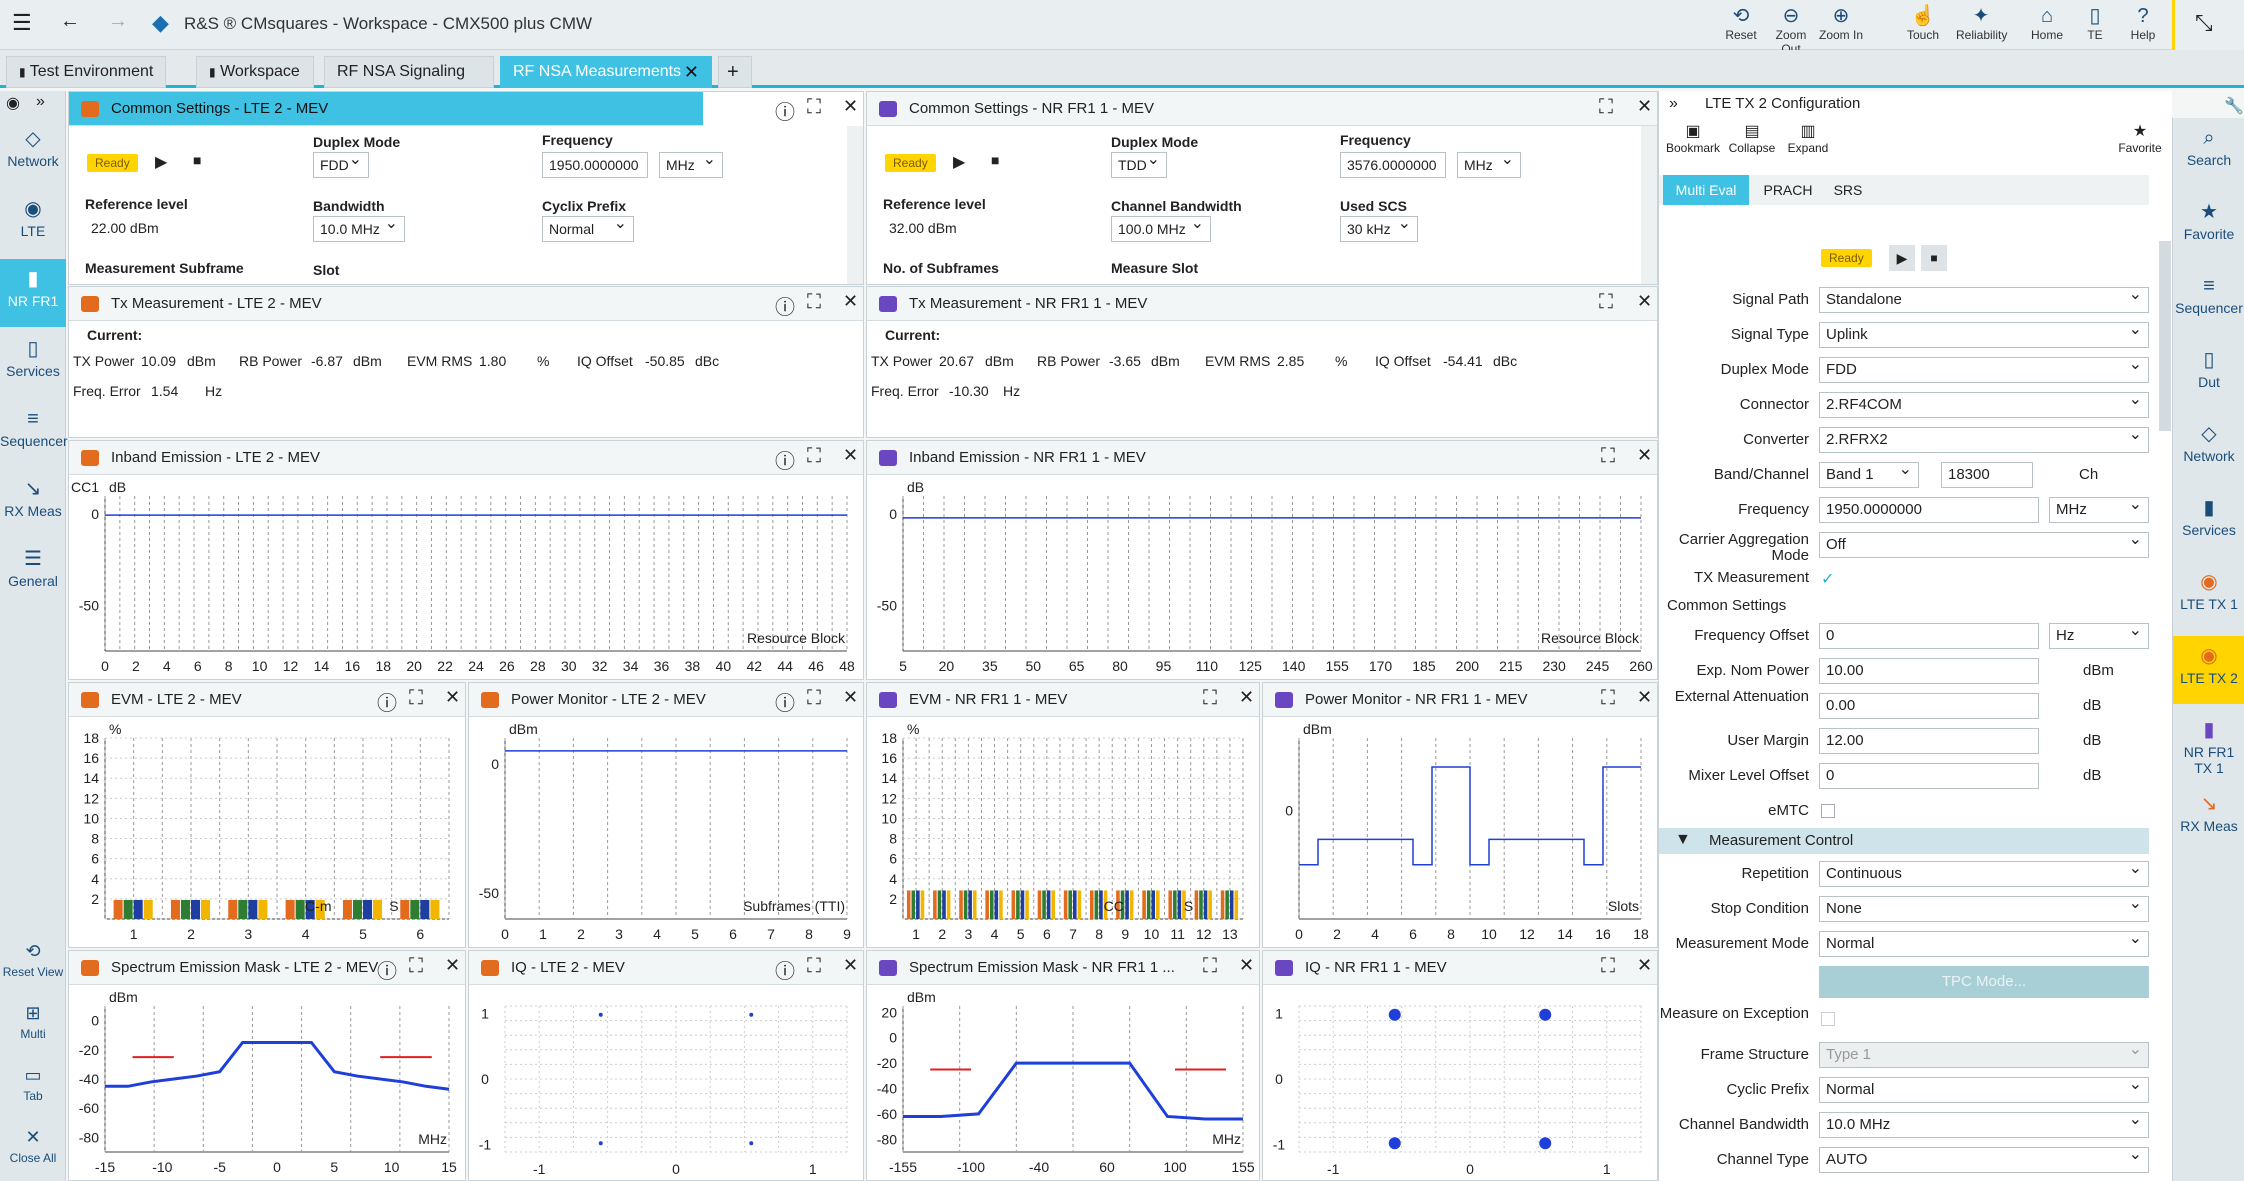 This screenshot has height=1181, width=2244. What do you see at coordinates (2208, 596) in the screenshot?
I see `nav-item-lte-tx-1: ◉ LTE TX 1` at bounding box center [2208, 596].